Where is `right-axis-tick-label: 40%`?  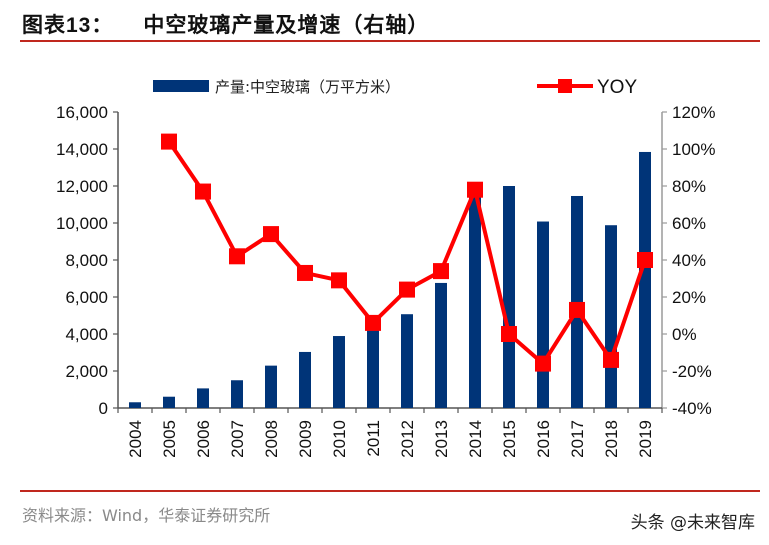 right-axis-tick-label: 40% is located at coordinates (689, 260).